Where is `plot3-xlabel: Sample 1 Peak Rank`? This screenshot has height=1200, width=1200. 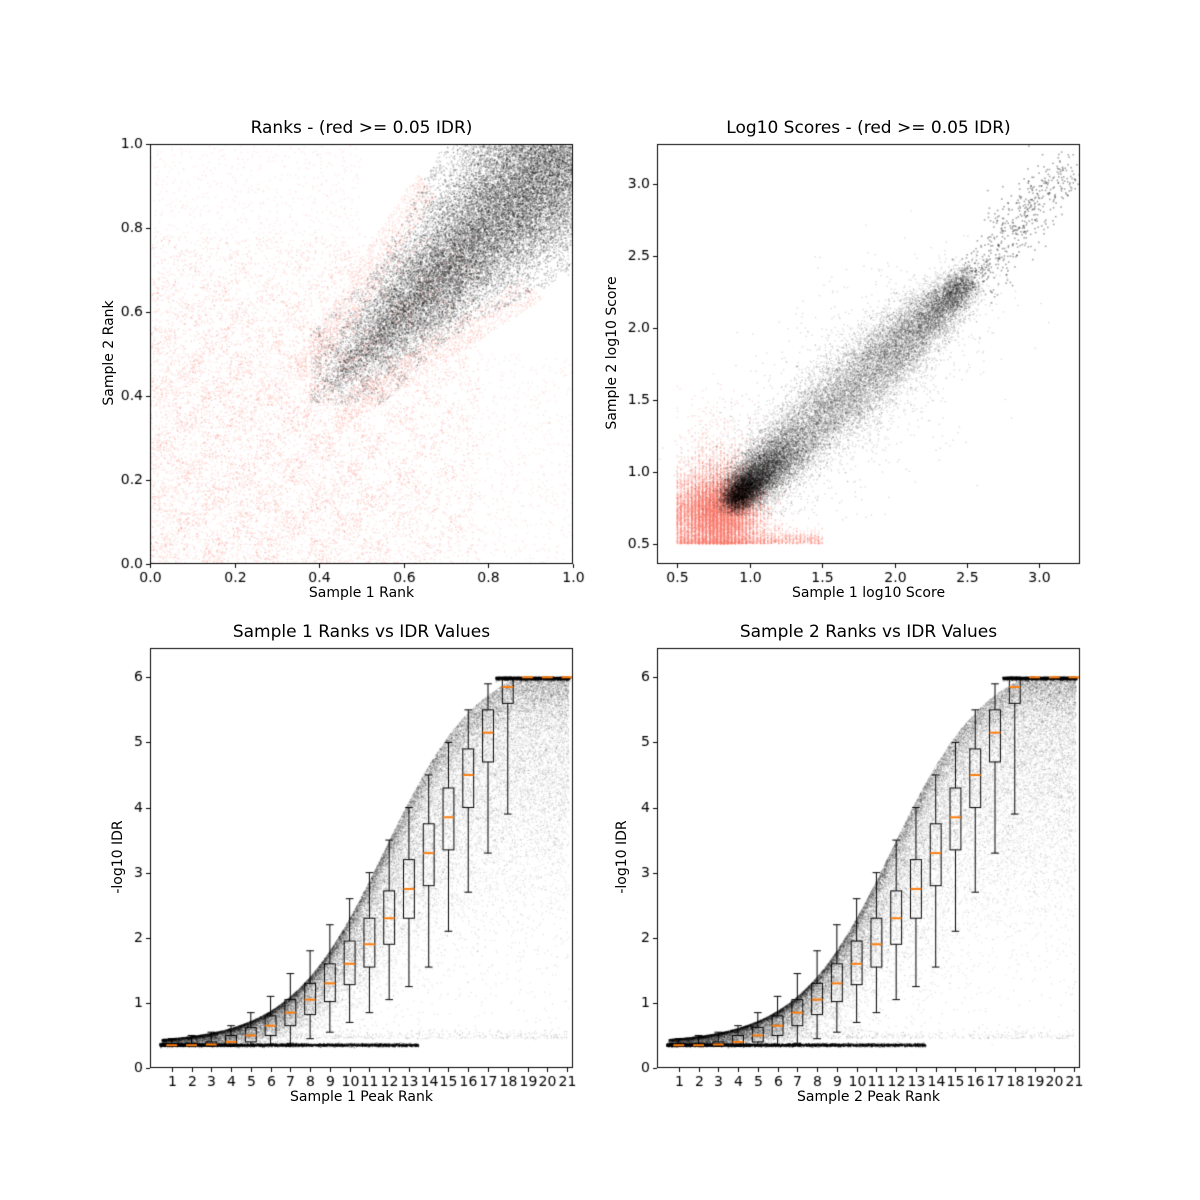 plot3-xlabel: Sample 1 Peak Rank is located at coordinates (361, 1097).